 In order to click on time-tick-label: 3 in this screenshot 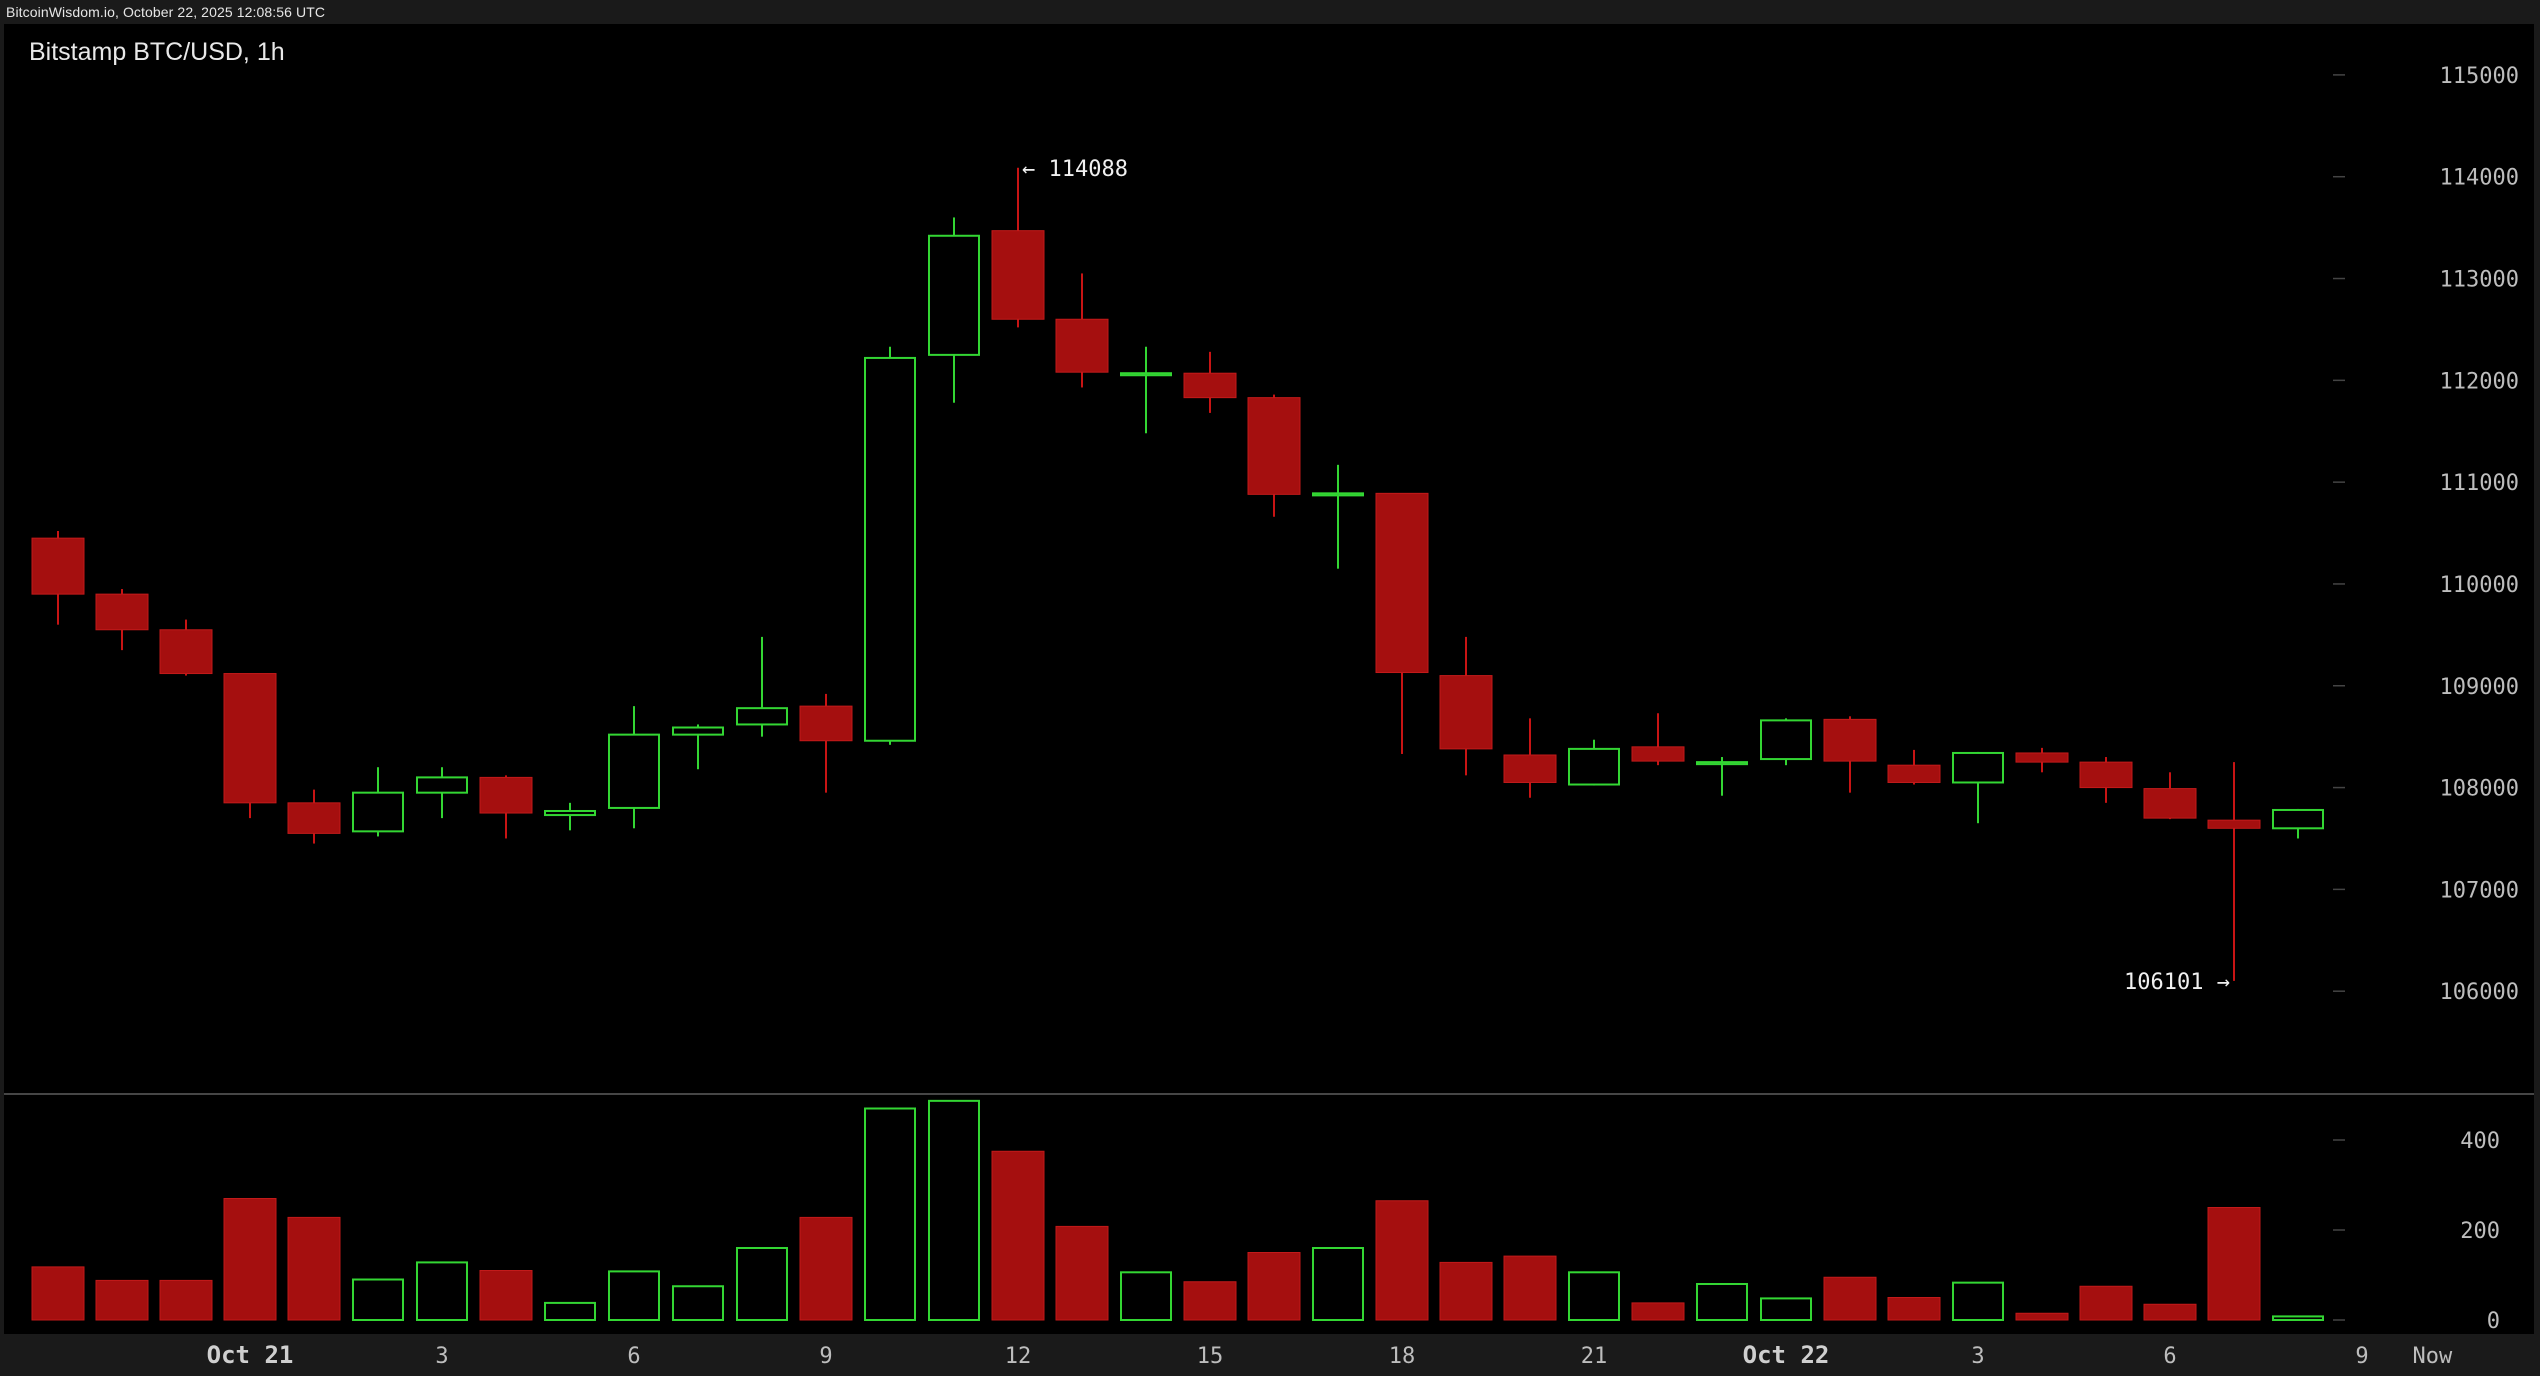, I will do `click(441, 1356)`.